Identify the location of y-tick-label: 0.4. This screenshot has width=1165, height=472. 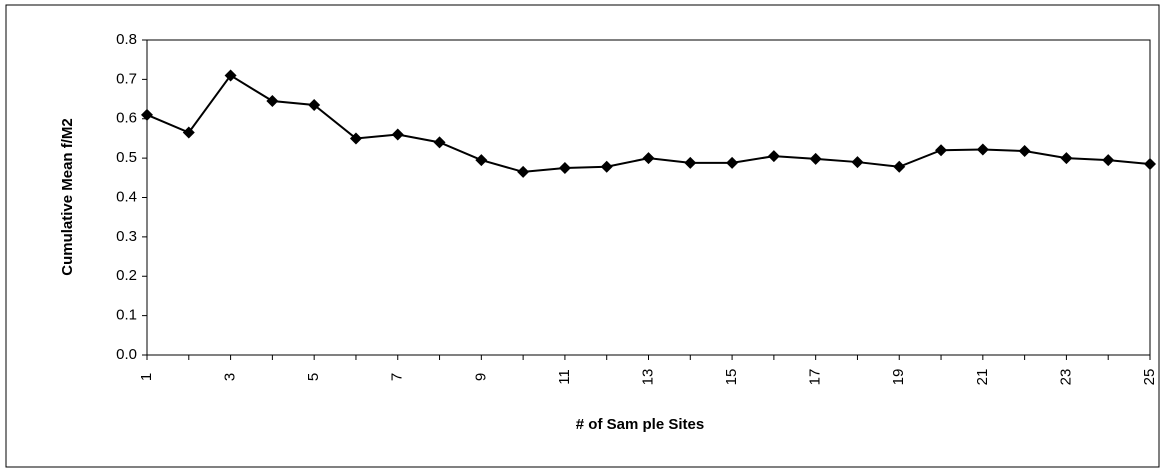
(126, 196).